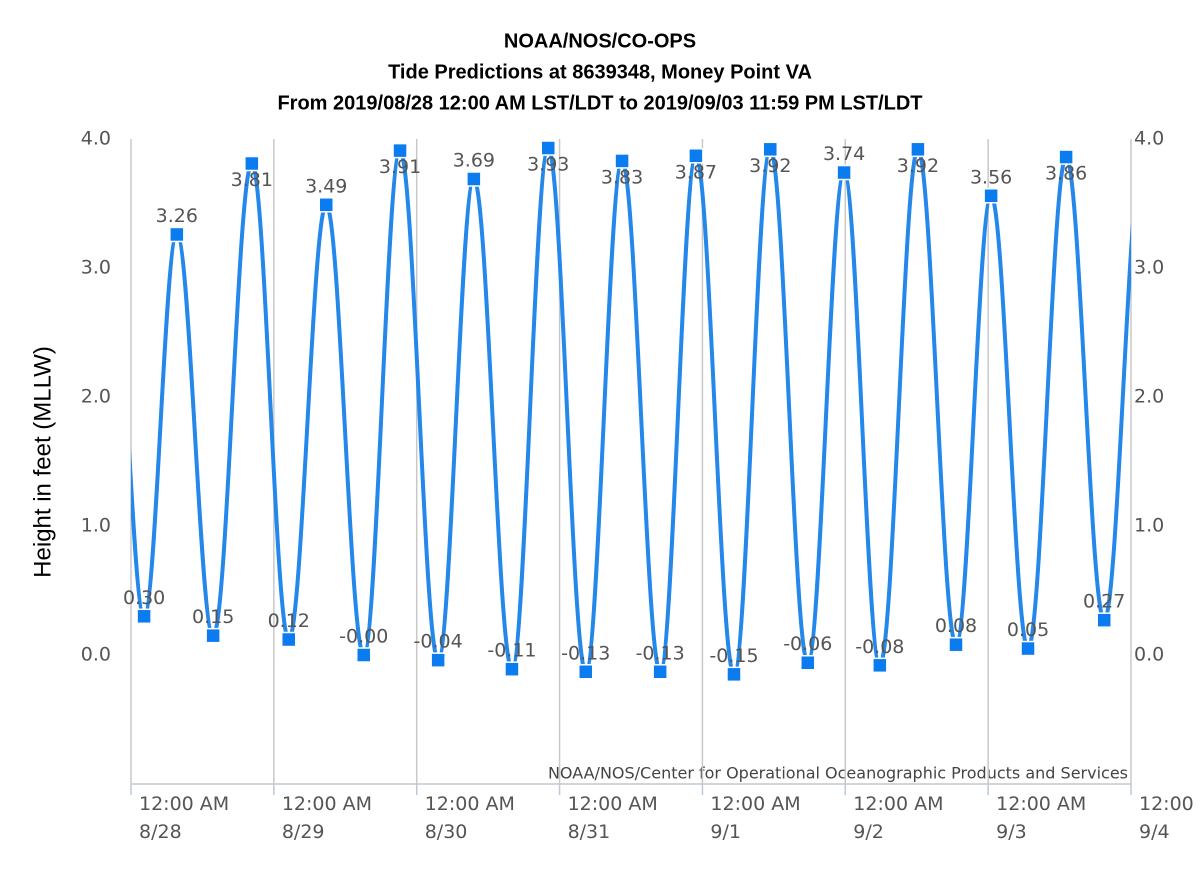  What do you see at coordinates (213, 617) in the screenshot?
I see `data-label: 0.15` at bounding box center [213, 617].